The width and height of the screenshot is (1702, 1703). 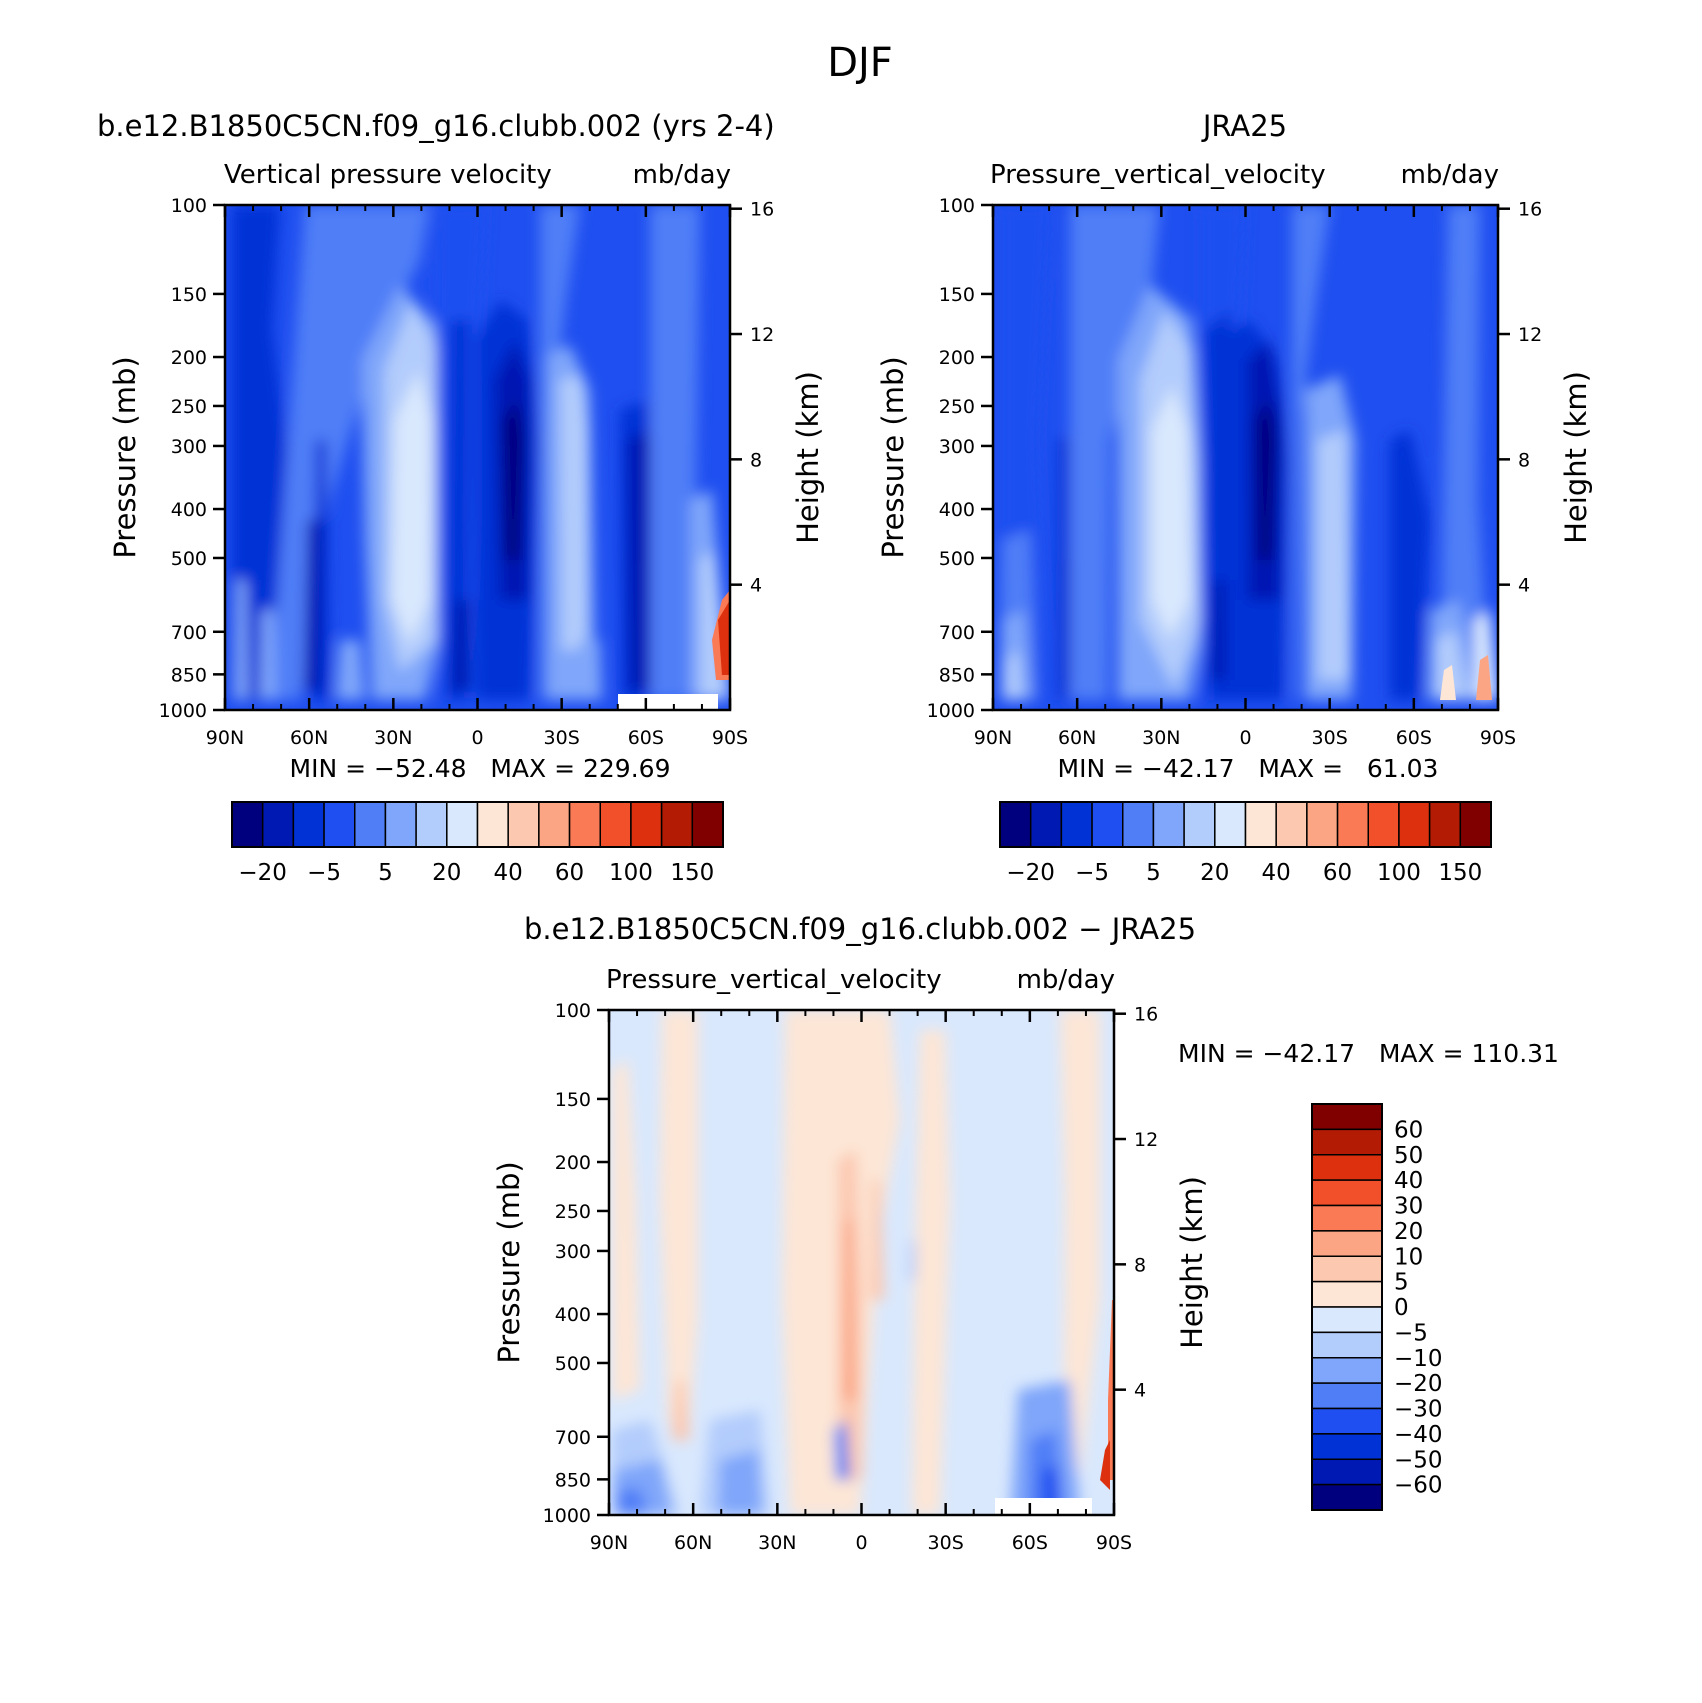 What do you see at coordinates (1401, 1308) in the screenshot?
I see `colorbar-label: 0` at bounding box center [1401, 1308].